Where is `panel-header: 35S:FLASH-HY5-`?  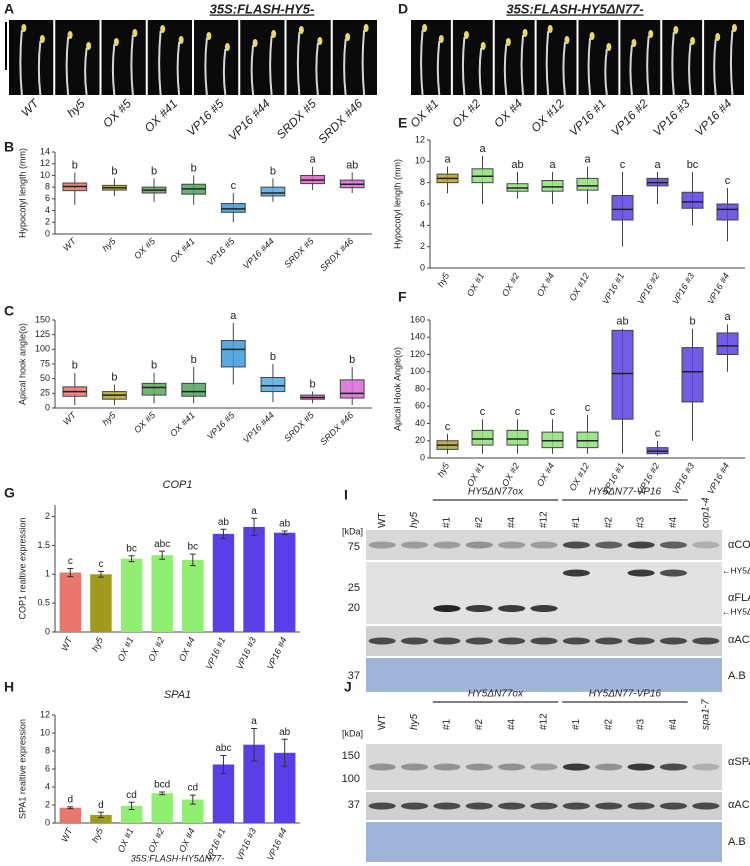
panel-header: 35S:FLASH-HY5- is located at coordinates (262, 8).